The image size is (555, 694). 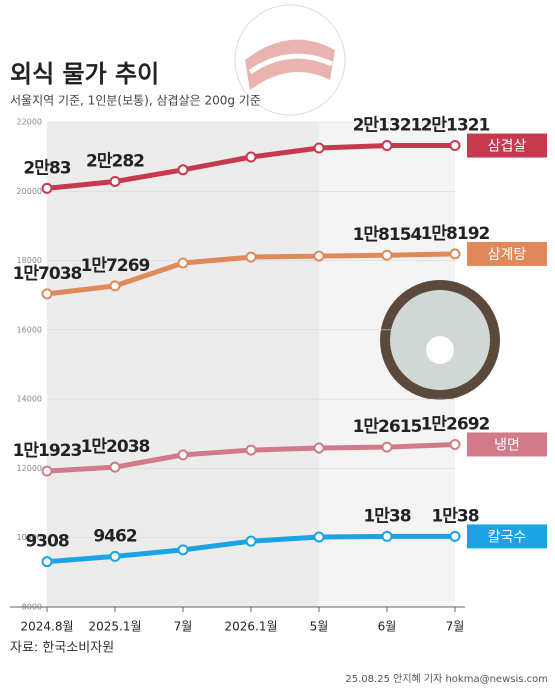 I want to click on x-tick-label: 5월, so click(x=319, y=627).